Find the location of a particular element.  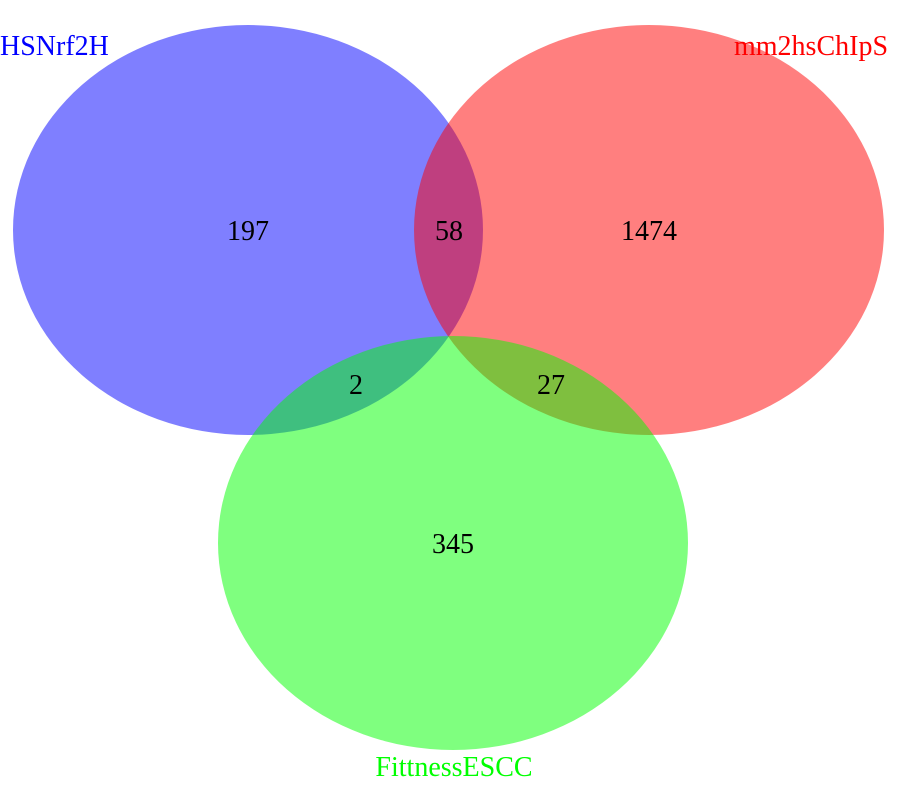

region-count-fittnessescc-only: 345 is located at coordinates (453, 544).